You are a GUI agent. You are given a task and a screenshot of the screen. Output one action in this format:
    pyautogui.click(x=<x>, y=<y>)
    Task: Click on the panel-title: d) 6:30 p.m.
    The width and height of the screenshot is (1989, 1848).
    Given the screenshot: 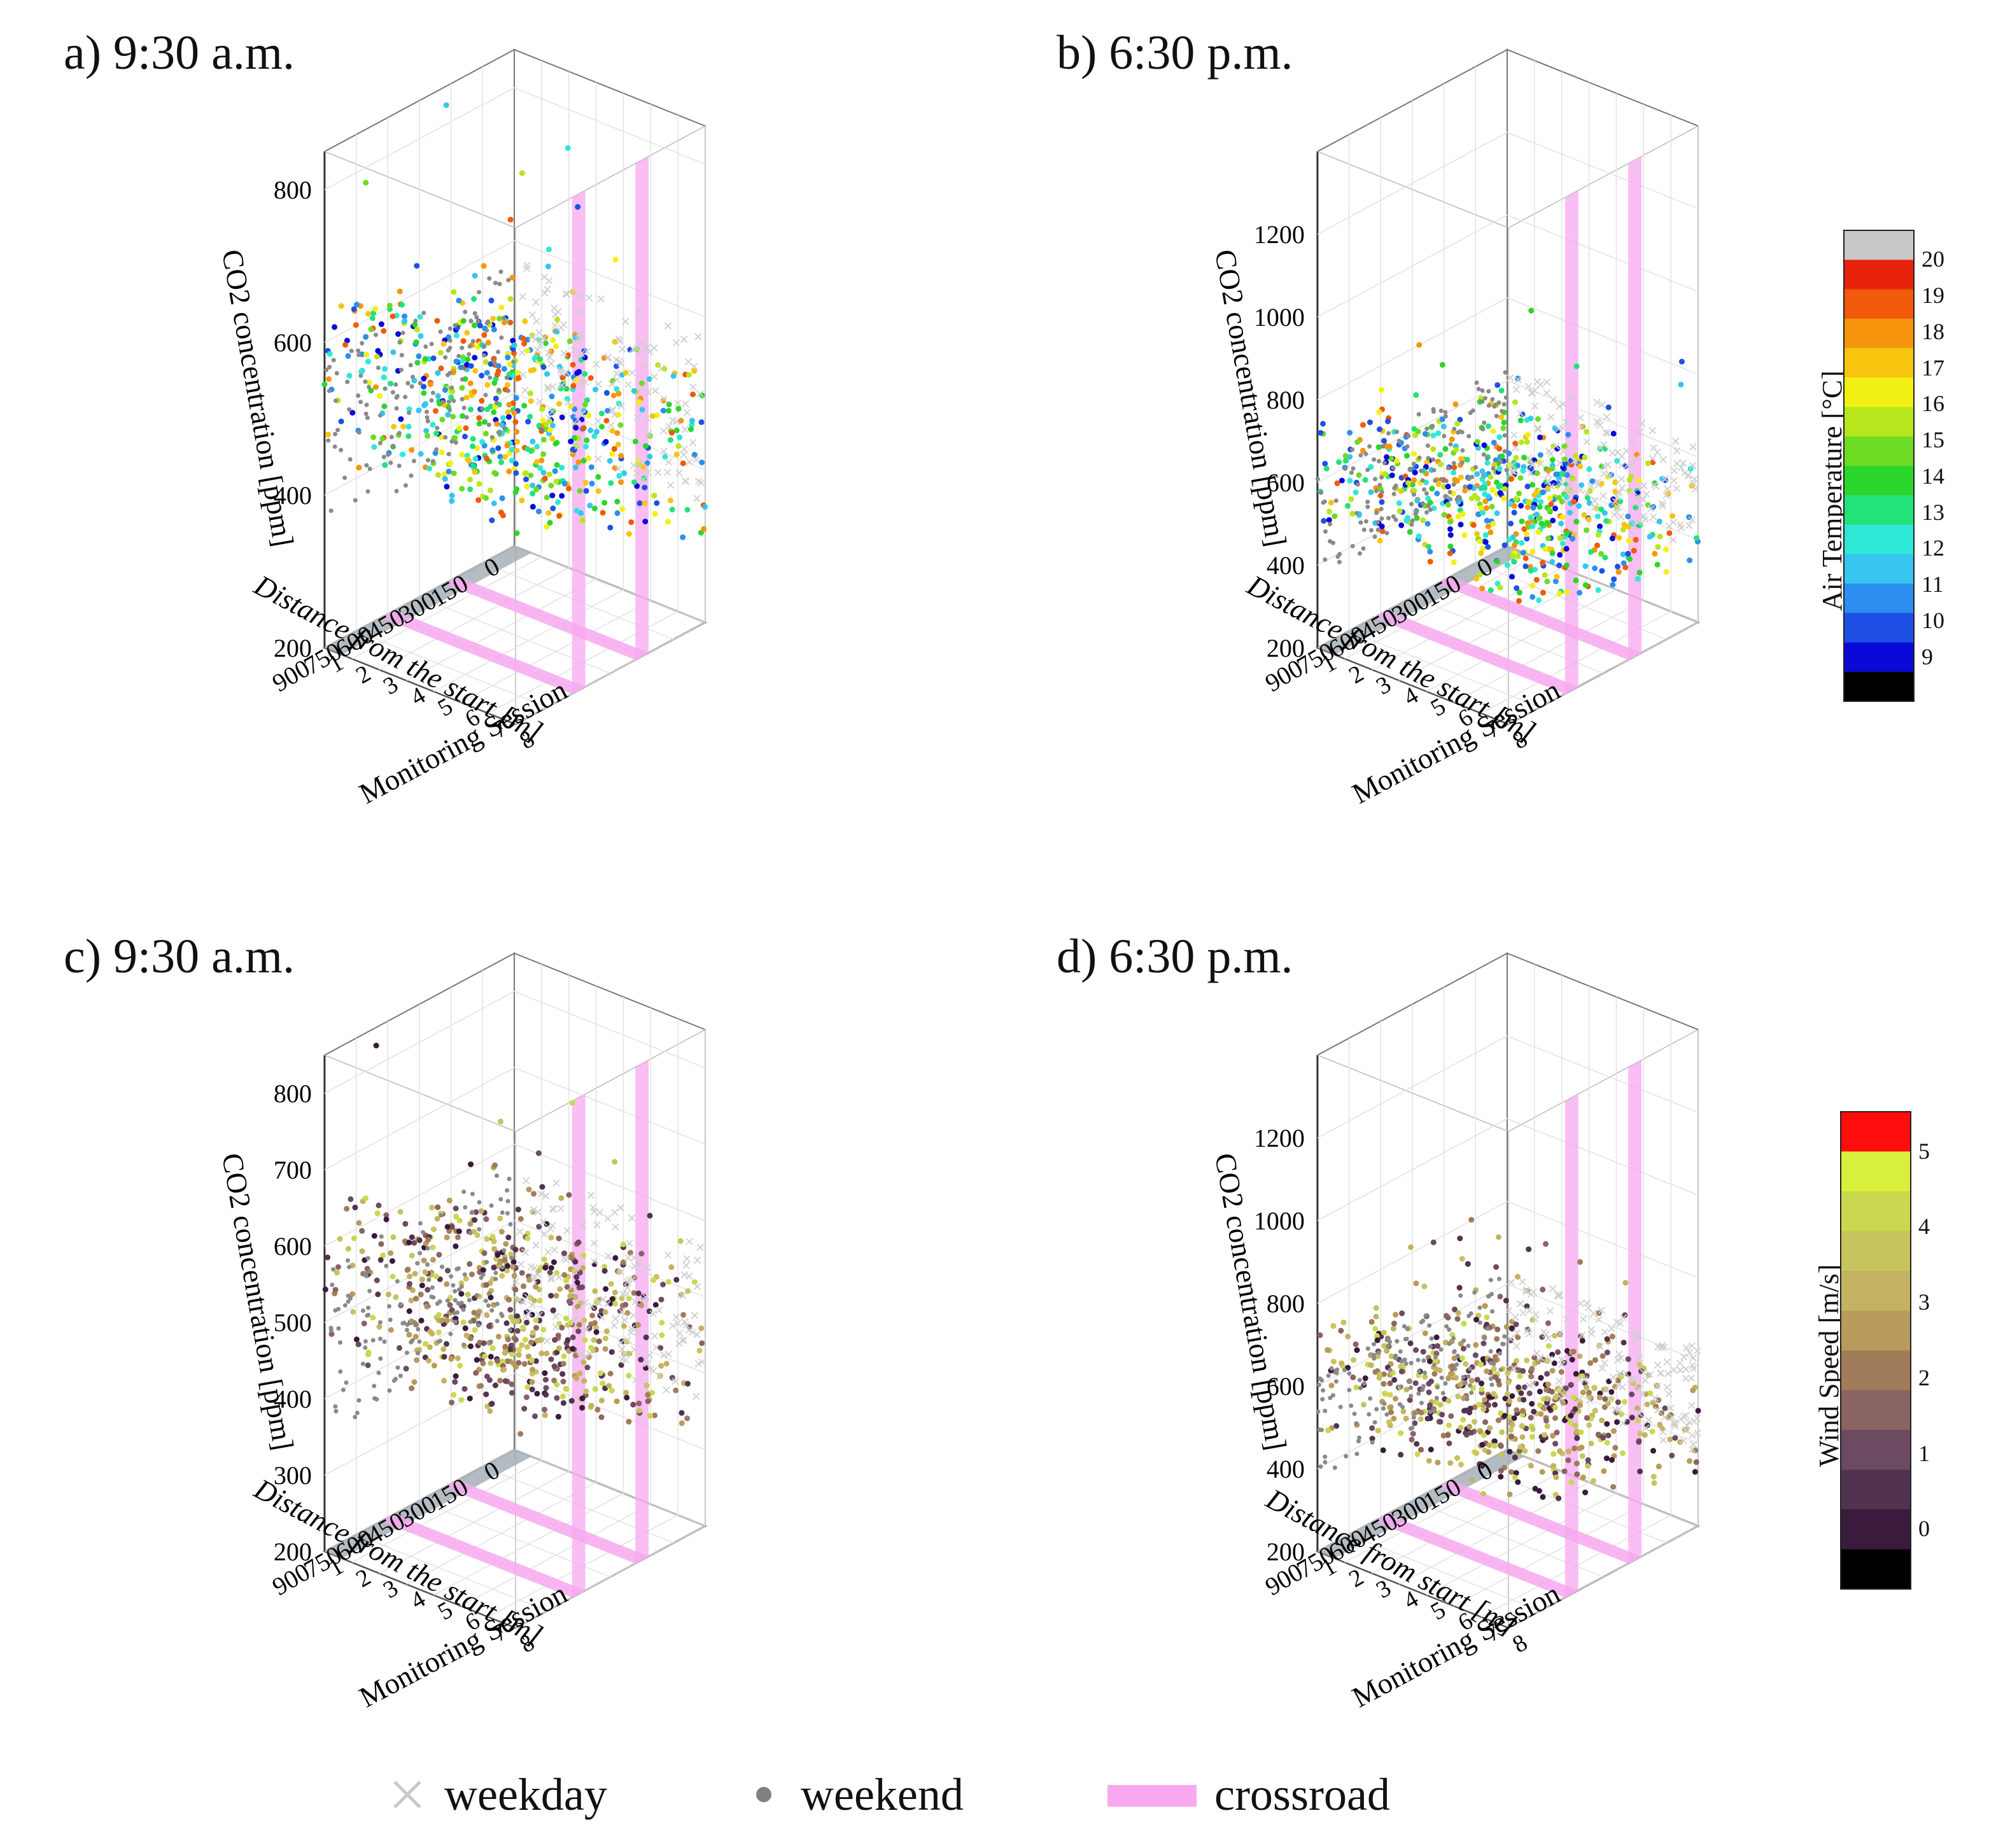 What is the action you would take?
    pyautogui.click(x=1175, y=956)
    